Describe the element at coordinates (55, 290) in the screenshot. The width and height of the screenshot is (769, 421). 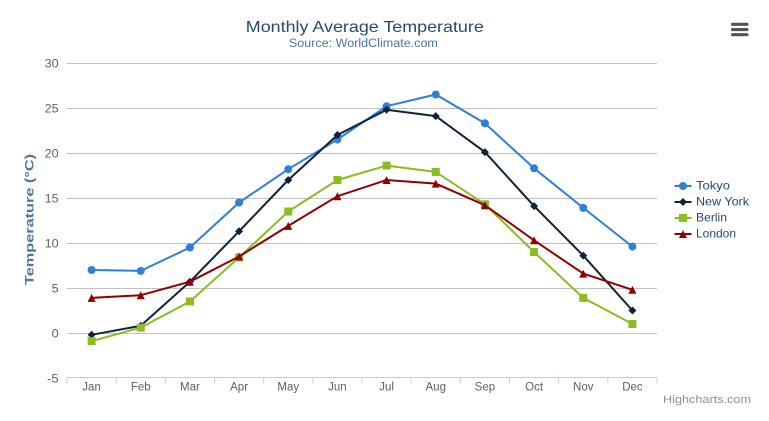
I see `svg-text: 5` at that location.